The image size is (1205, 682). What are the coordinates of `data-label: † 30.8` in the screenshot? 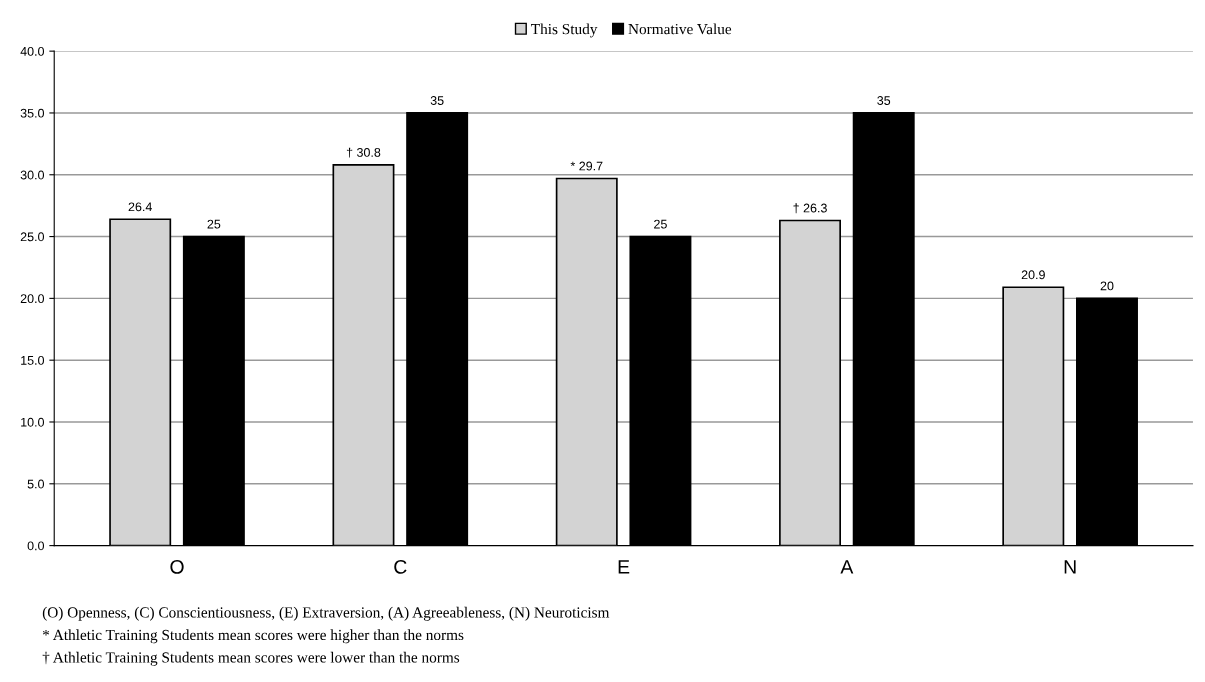 It's located at (363, 152).